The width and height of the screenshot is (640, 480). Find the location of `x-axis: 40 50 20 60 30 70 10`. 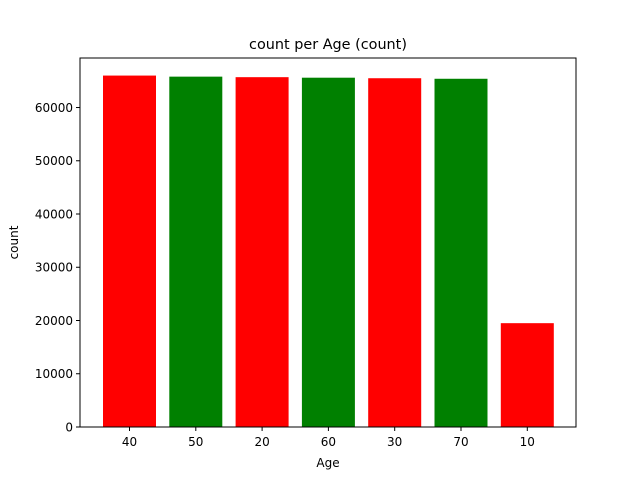

x-axis: 40 50 20 60 30 70 10 is located at coordinates (328, 438).